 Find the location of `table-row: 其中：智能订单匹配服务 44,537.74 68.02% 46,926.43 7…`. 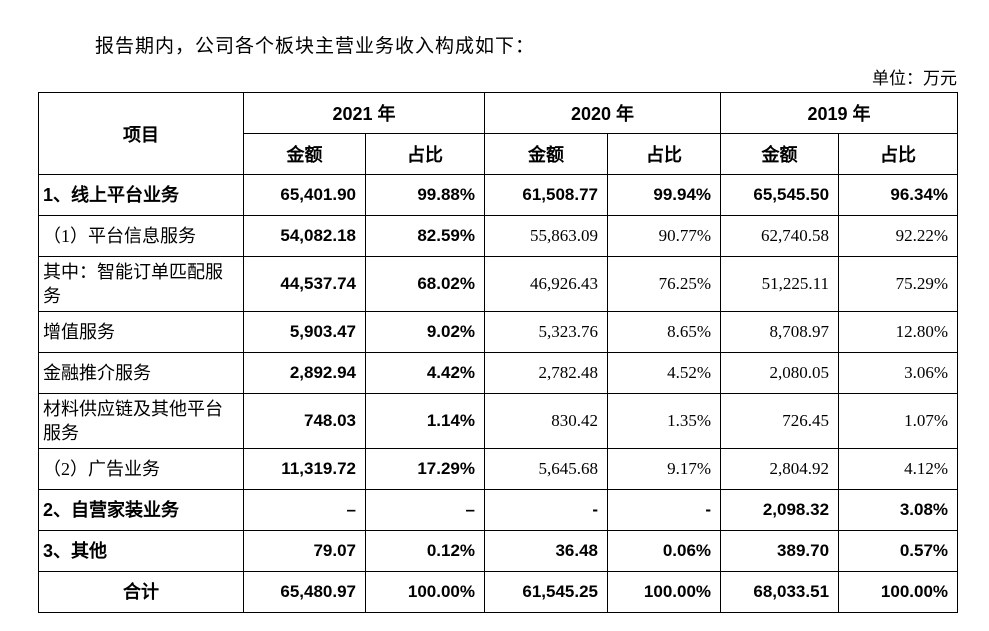

table-row: 其中：智能订单匹配服务 44,537.74 68.02% 46,926.43 7… is located at coordinates (498, 284).